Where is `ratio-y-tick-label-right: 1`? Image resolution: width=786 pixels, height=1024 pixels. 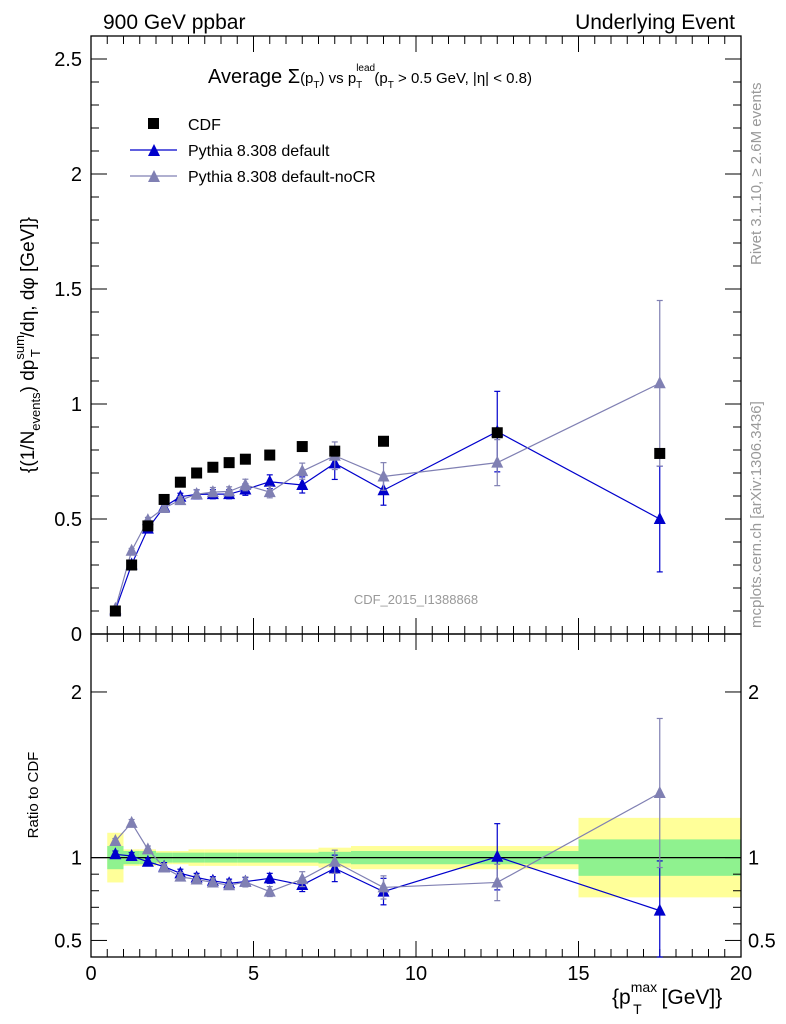
ratio-y-tick-label-right: 1 is located at coordinates (753, 859).